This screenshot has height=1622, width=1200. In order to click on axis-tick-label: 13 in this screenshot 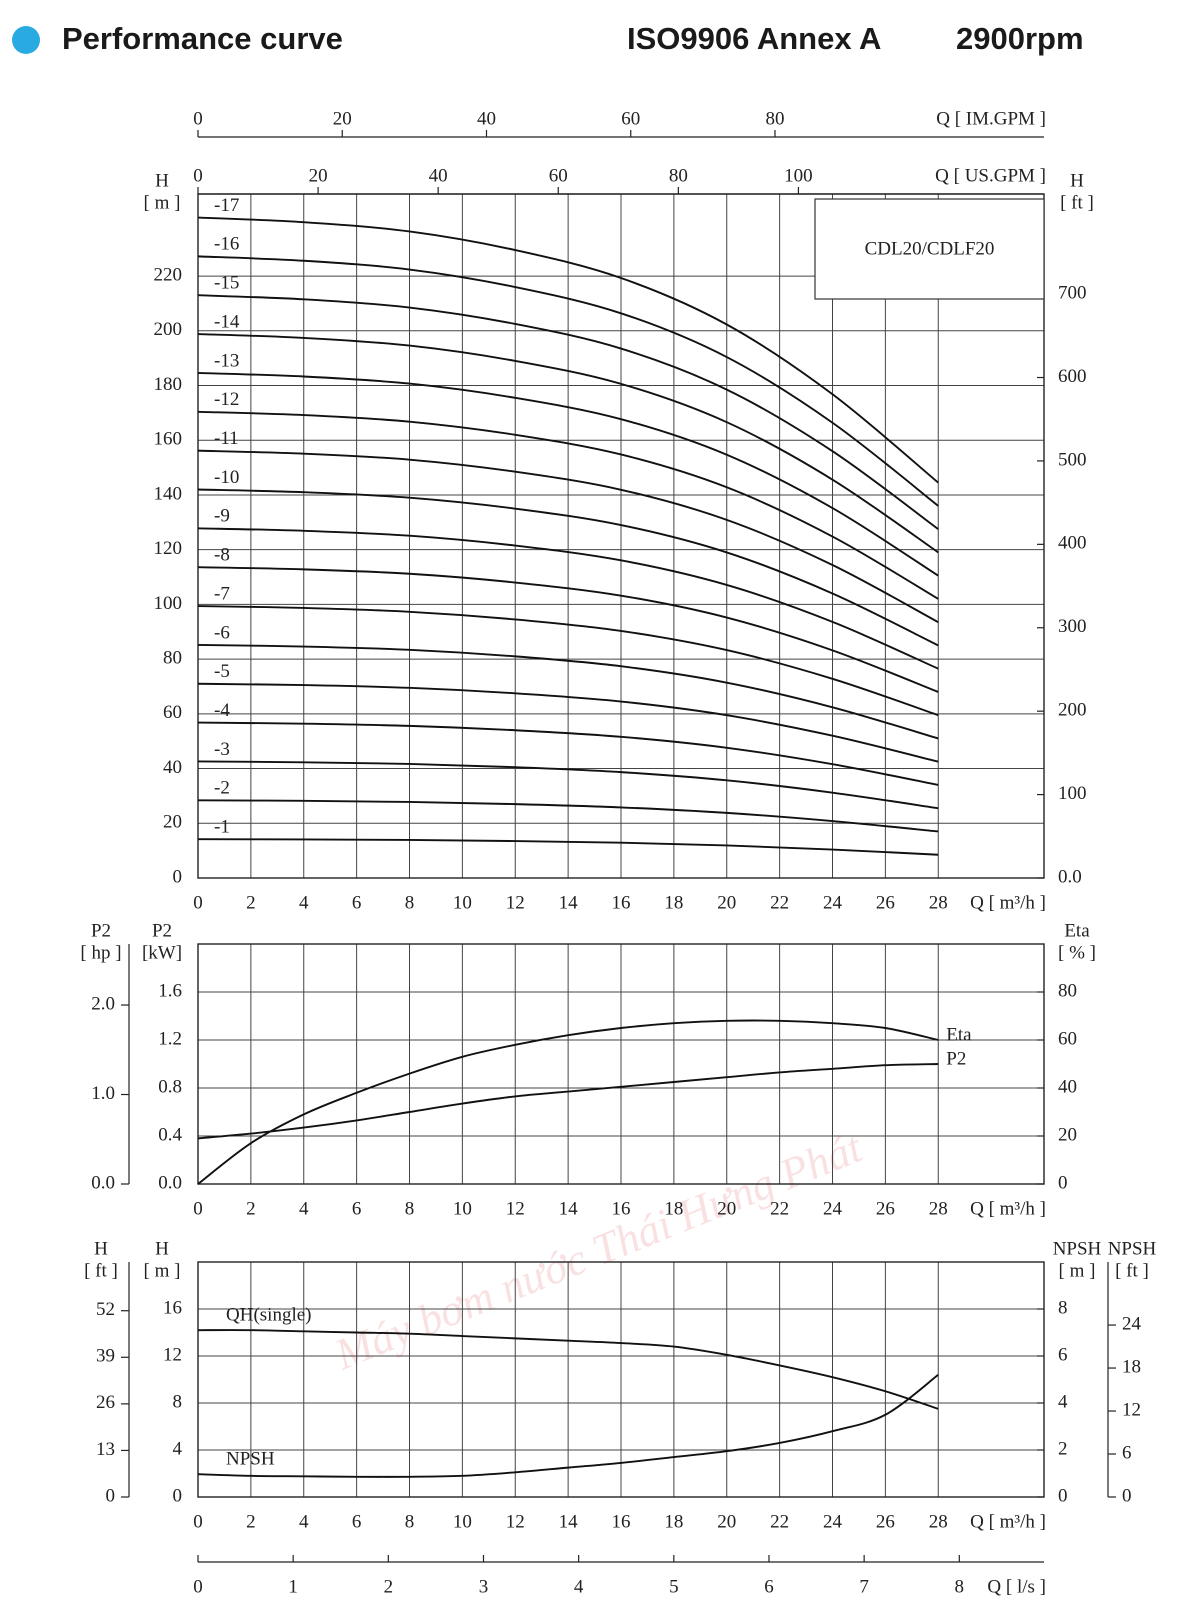, I will do `click(105, 1449)`.